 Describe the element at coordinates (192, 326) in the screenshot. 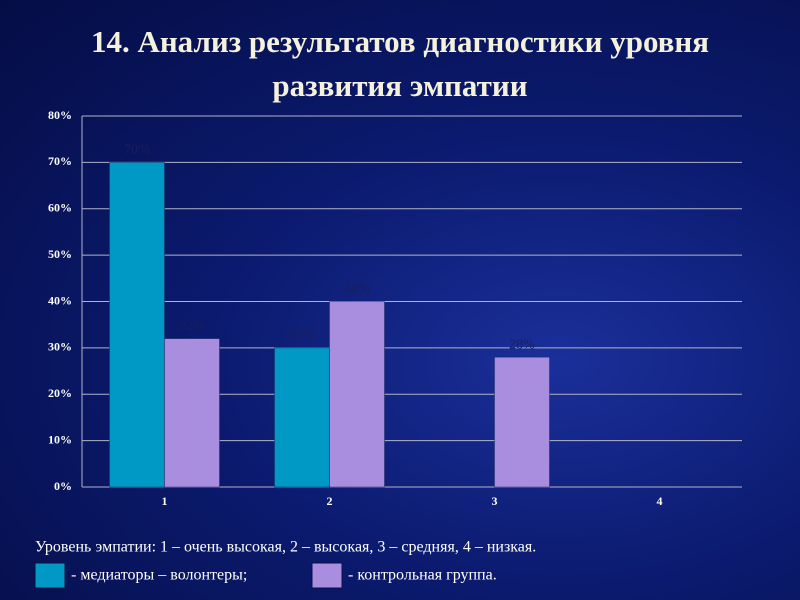

I see `data-label: 32%` at that location.